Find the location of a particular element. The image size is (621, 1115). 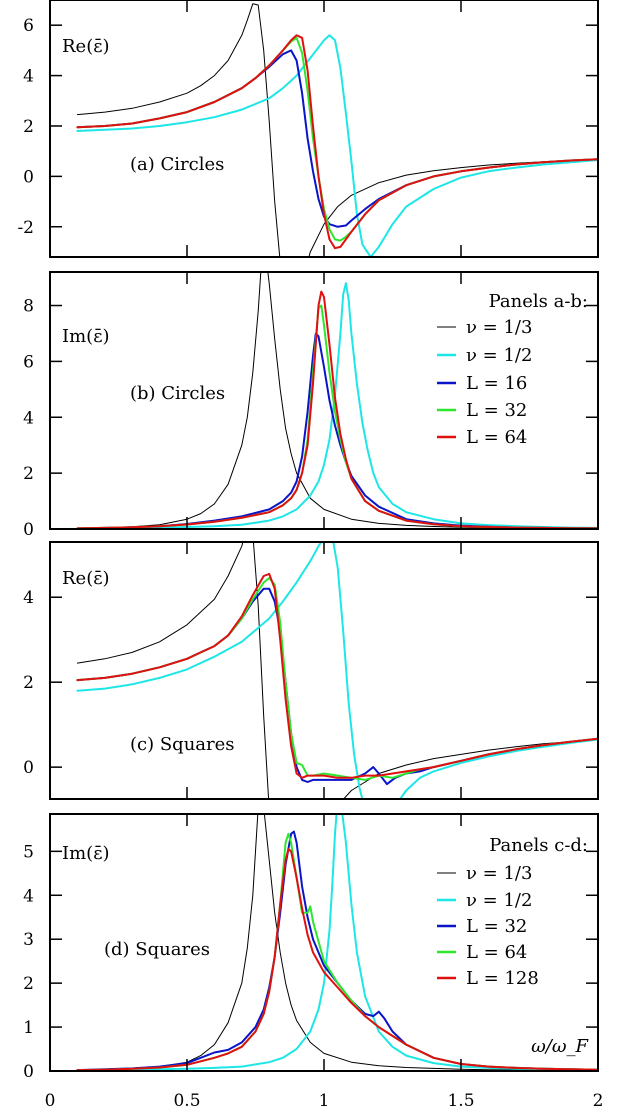

legend-b-item-4: L = 64 is located at coordinates (482, 437).